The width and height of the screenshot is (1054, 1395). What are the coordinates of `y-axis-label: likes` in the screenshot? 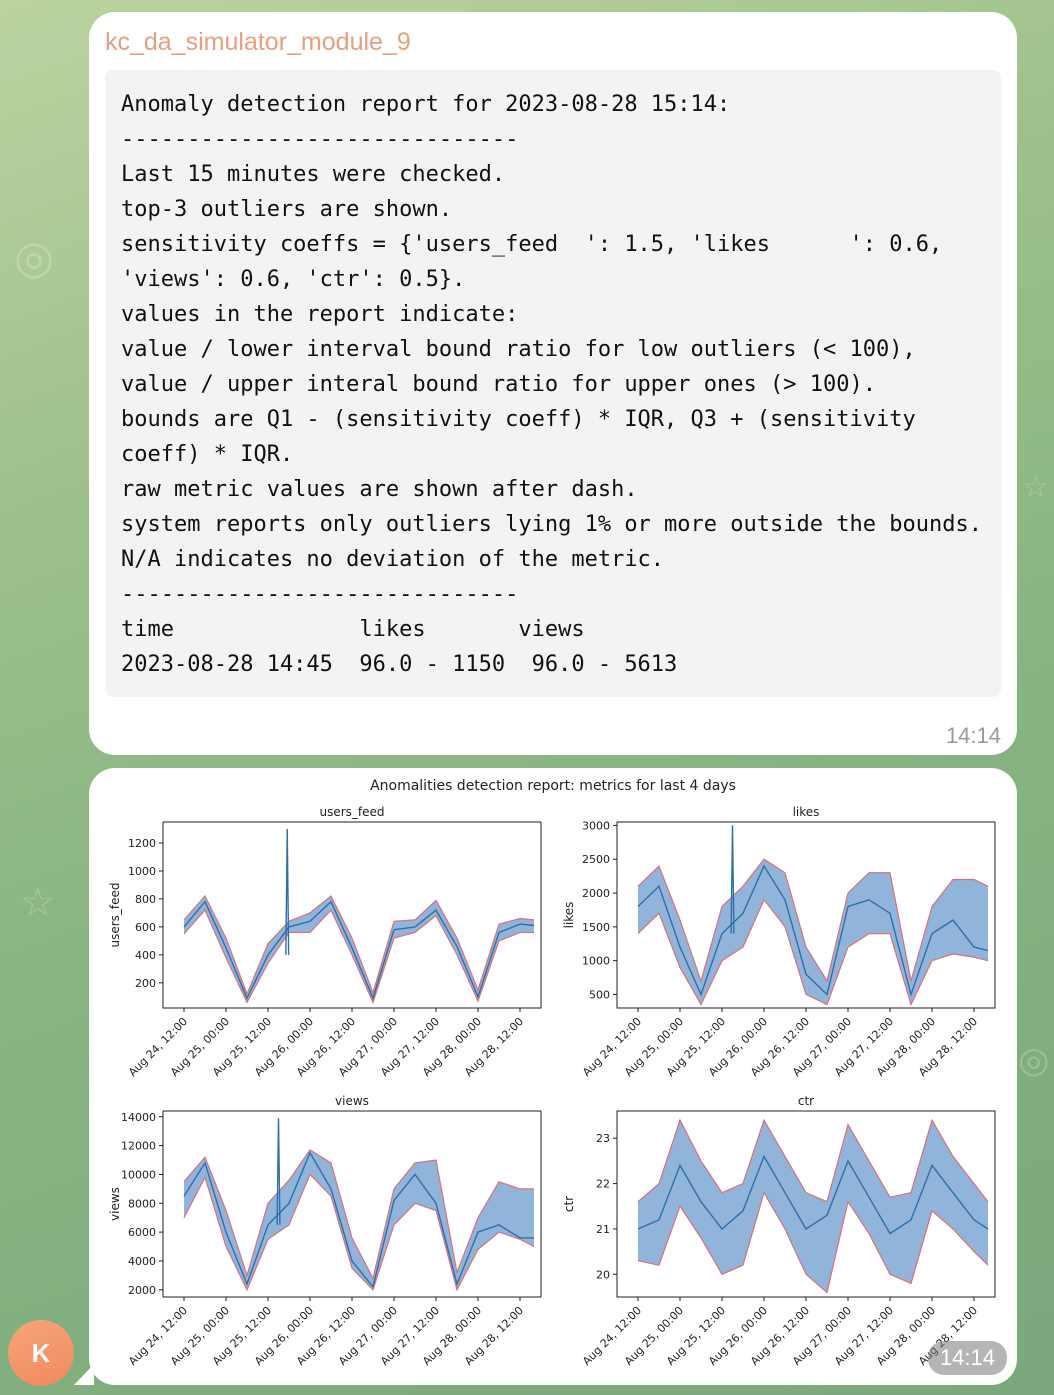 It's located at (569, 915).